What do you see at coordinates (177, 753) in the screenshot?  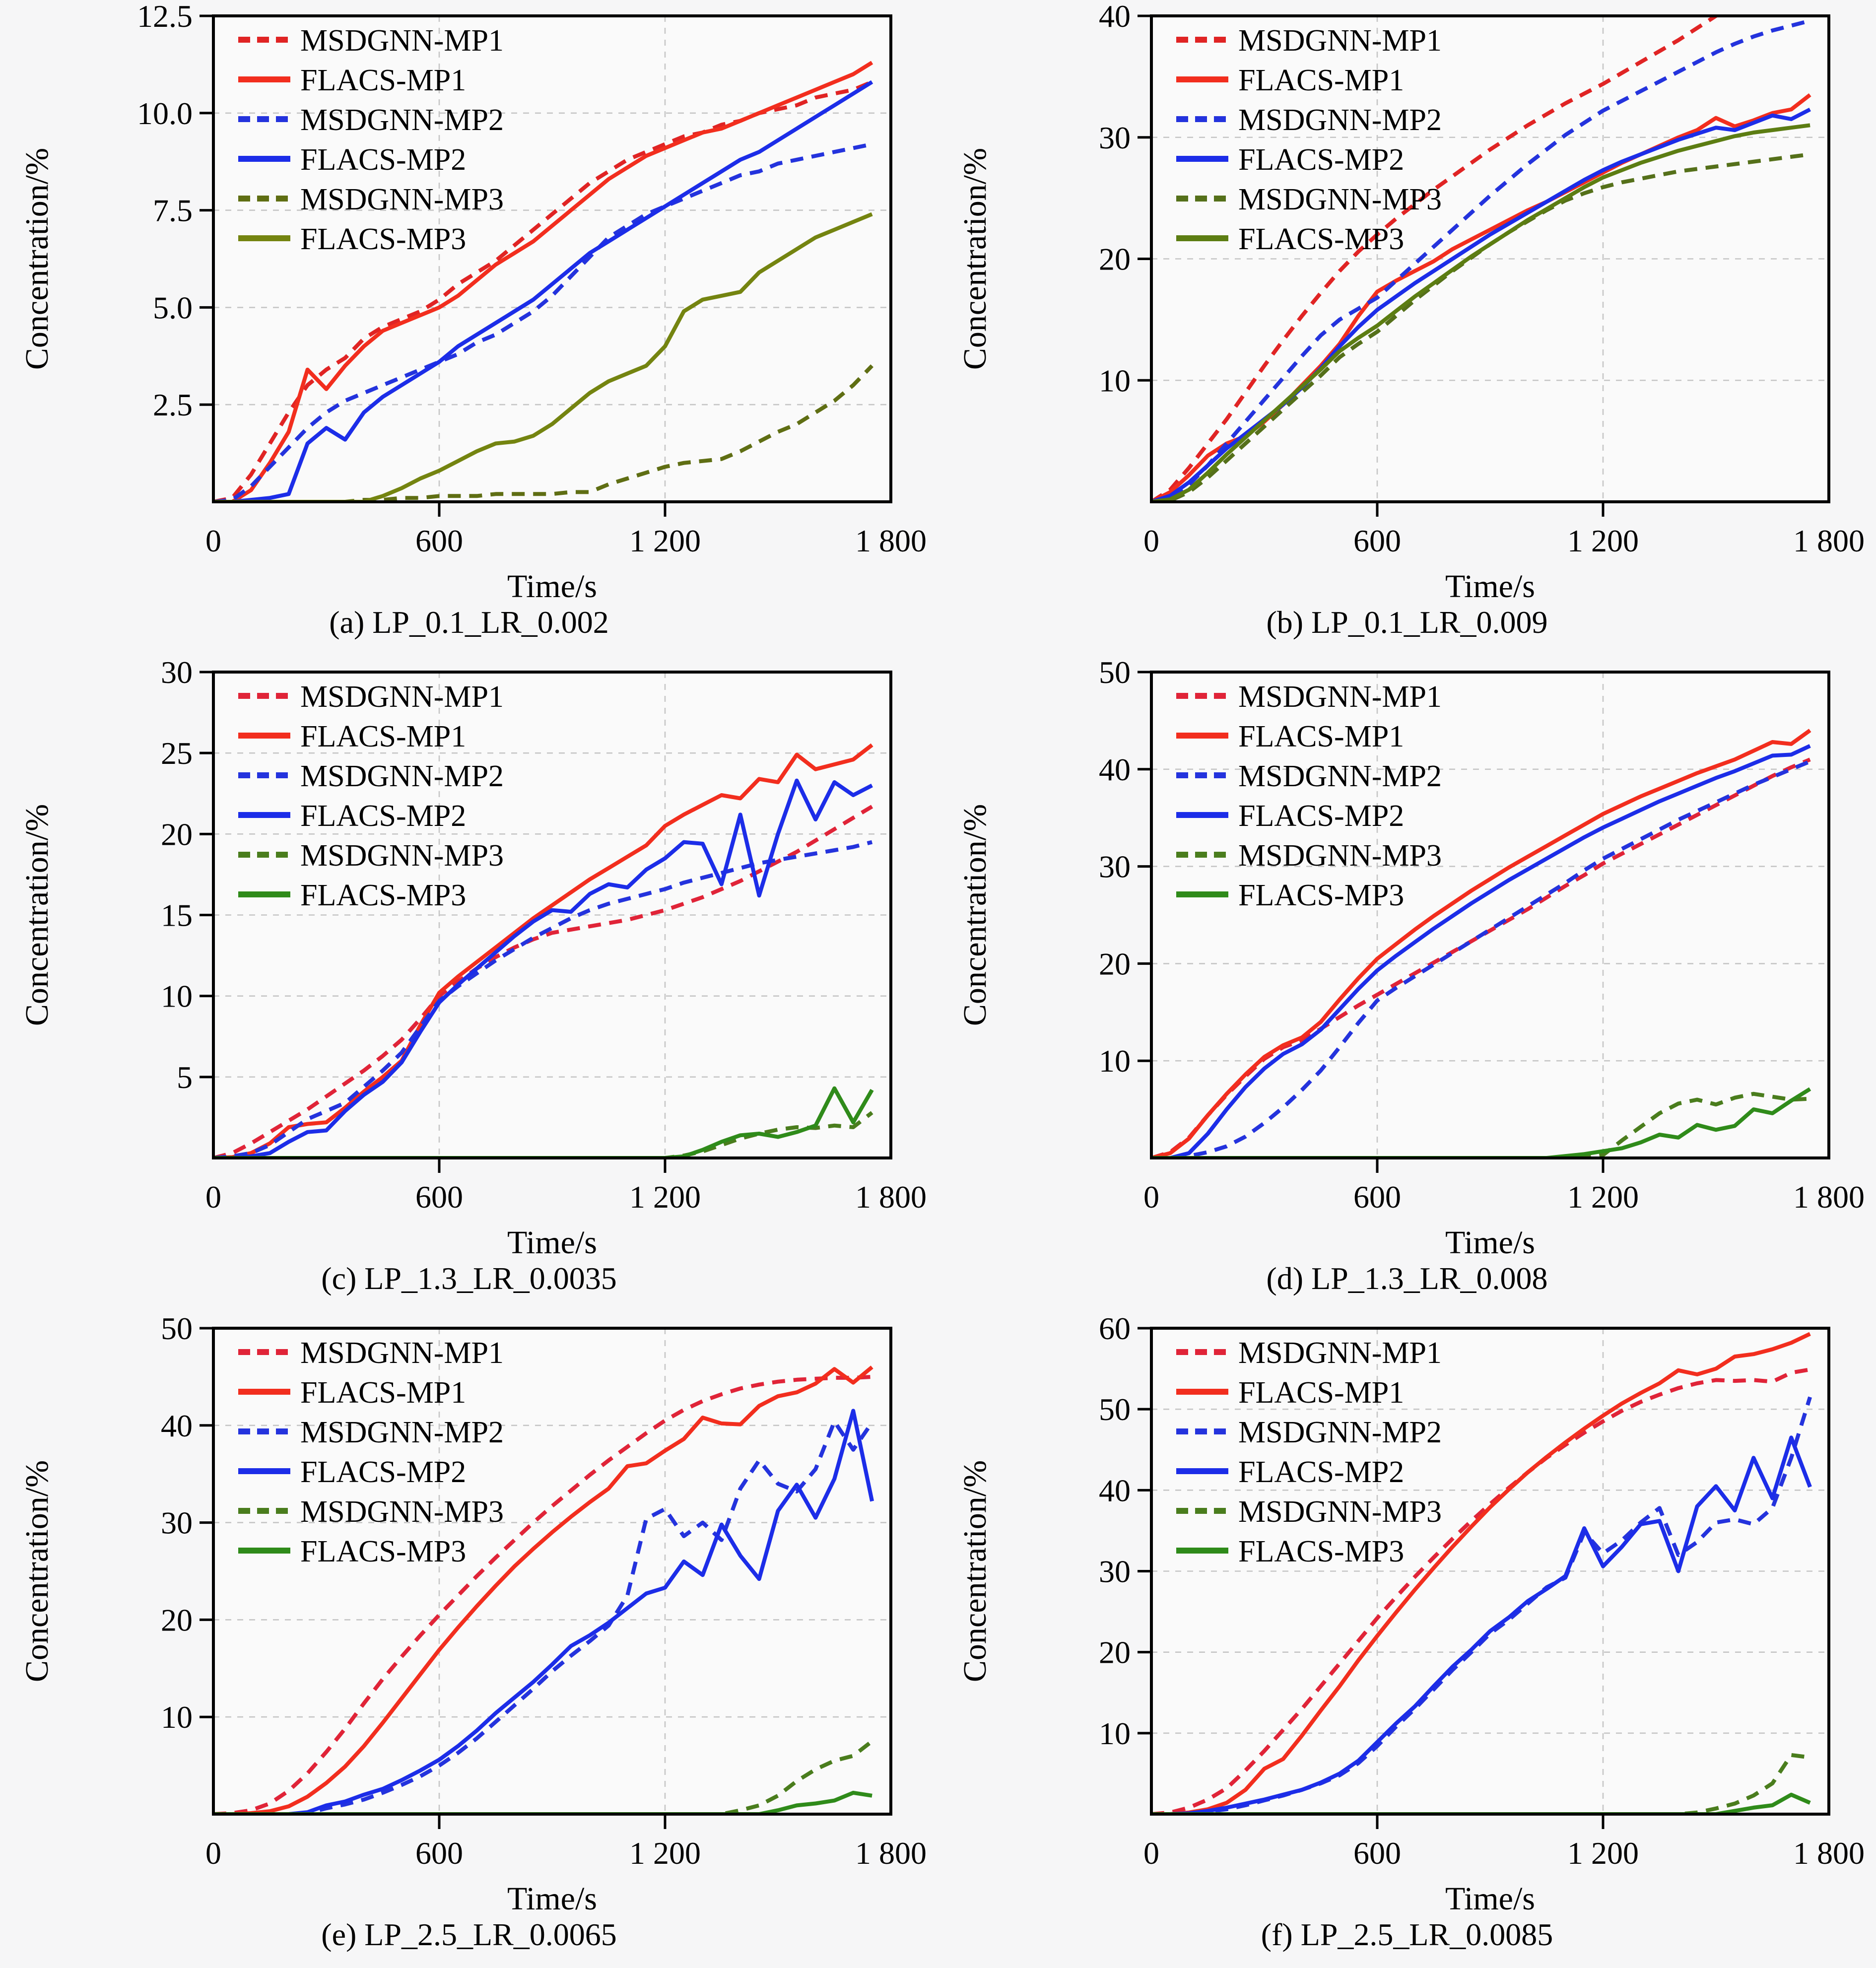 I see `svg-text: 25` at bounding box center [177, 753].